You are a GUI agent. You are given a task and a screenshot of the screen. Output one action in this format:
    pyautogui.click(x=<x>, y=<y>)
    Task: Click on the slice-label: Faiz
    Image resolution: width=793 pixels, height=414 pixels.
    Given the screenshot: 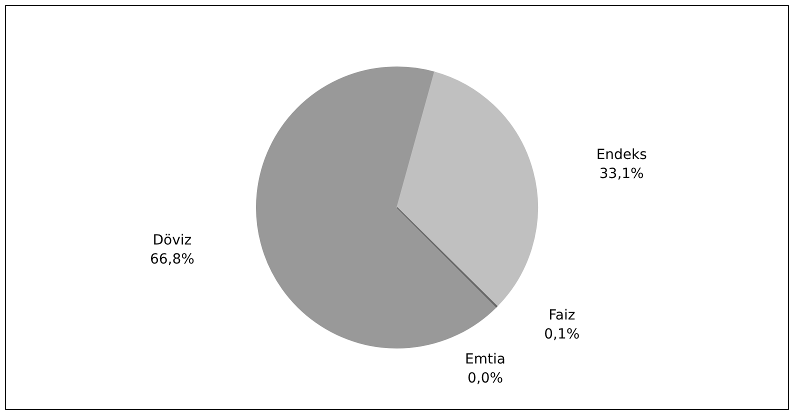 What is the action you would take?
    pyautogui.click(x=562, y=315)
    